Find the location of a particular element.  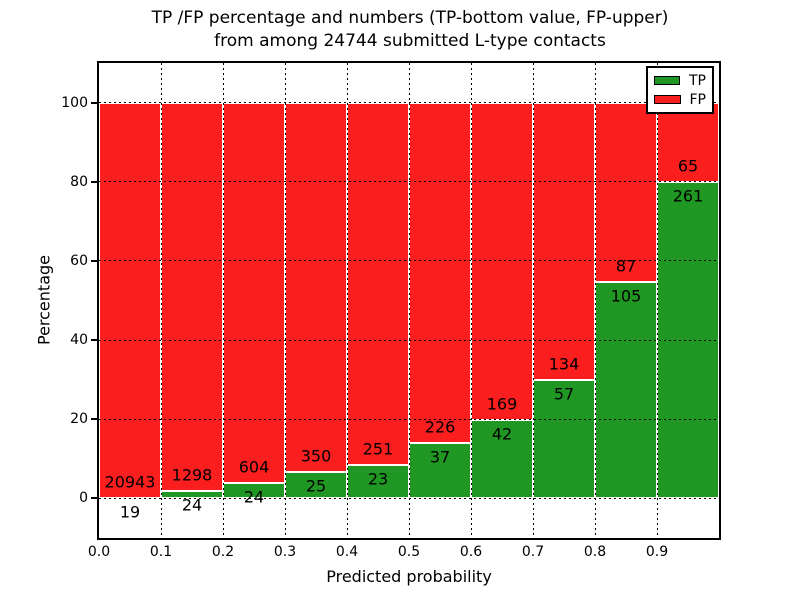

fp-count-label: 65 is located at coordinates (688, 165).